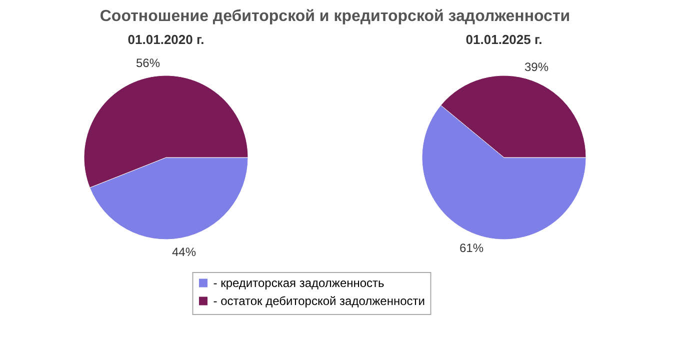  I want to click on legend-label: - остаток дебиторской задолженности, so click(319, 301).